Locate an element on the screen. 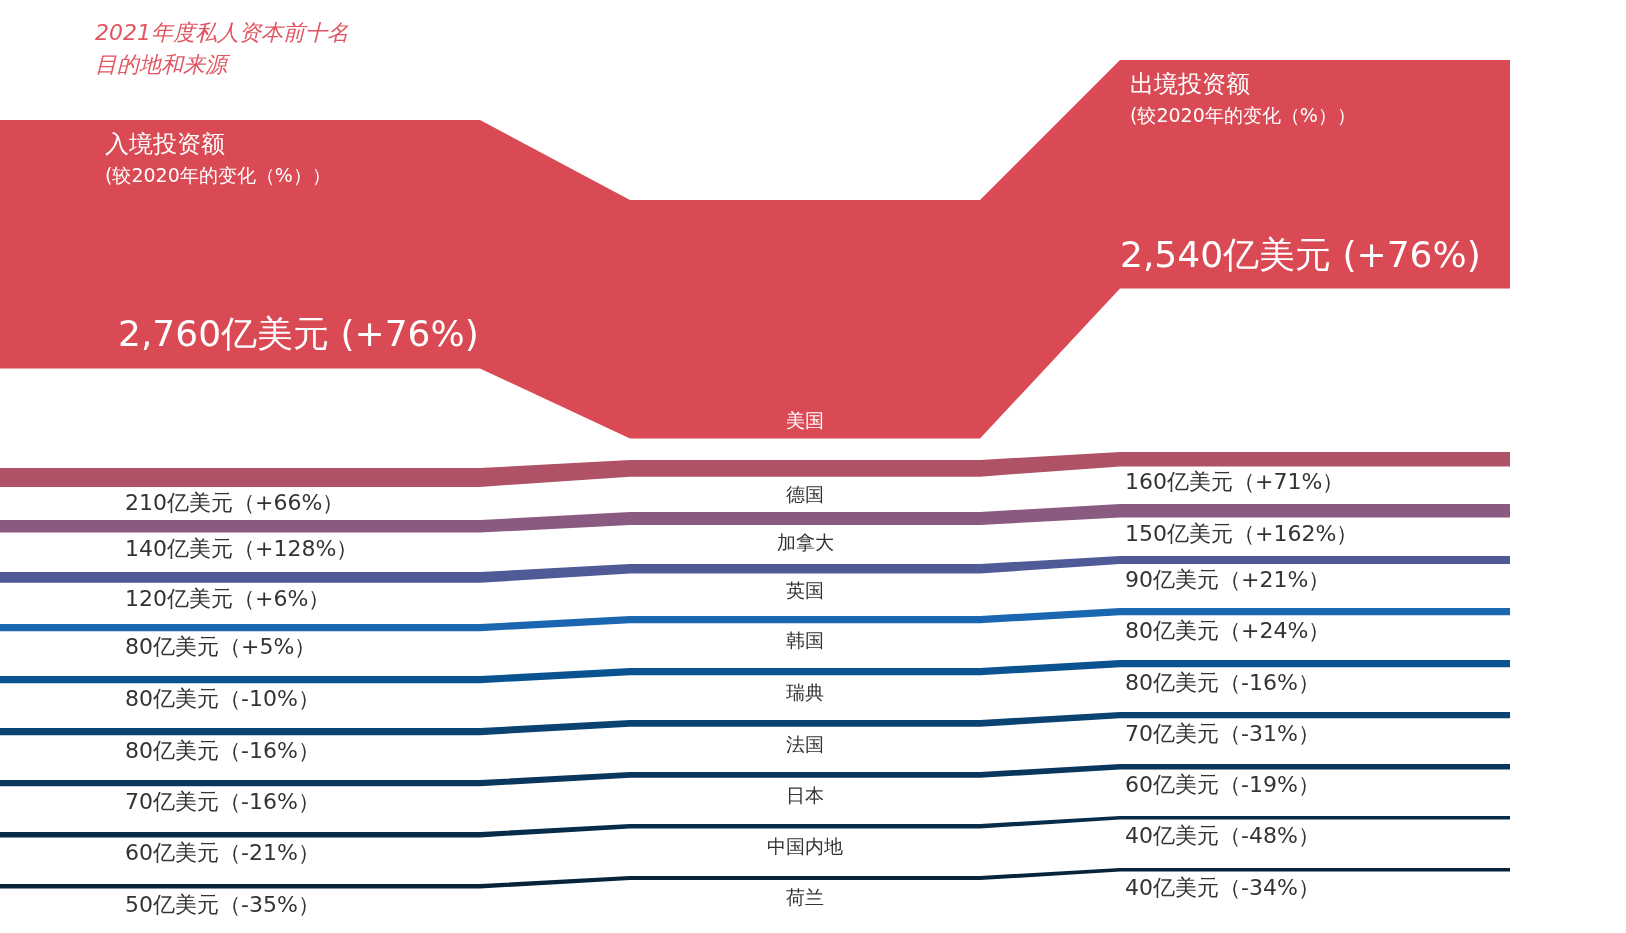 The image size is (1626, 933). text: 出境投资额 is located at coordinates (1190, 84).